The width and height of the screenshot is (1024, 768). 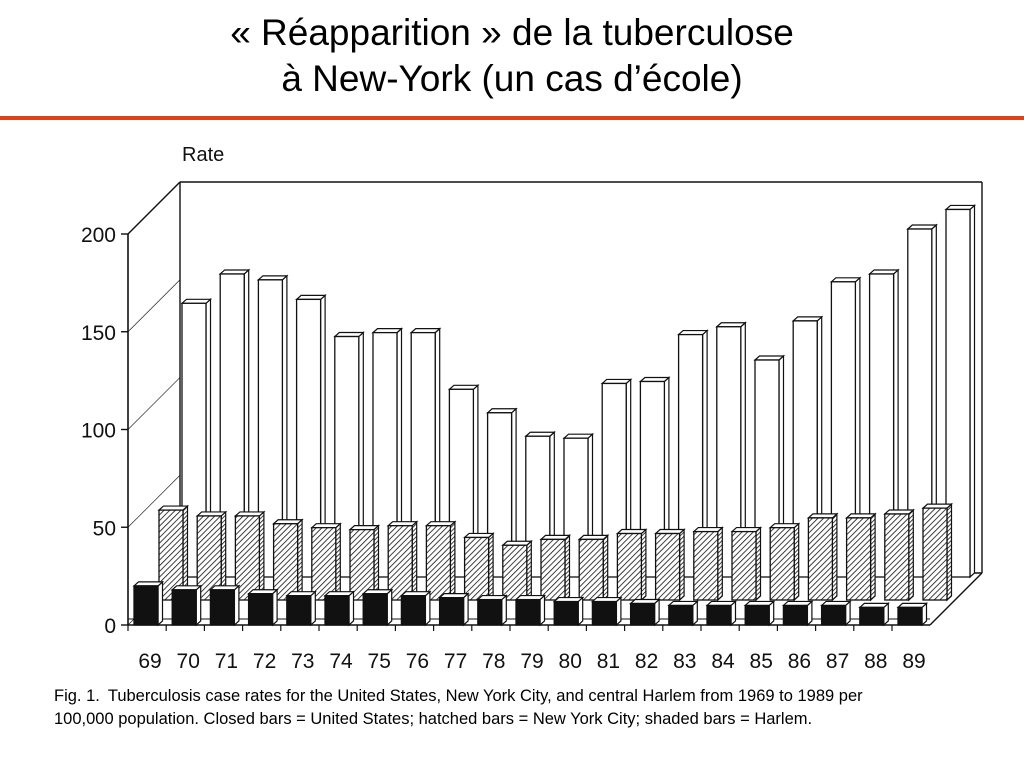 What do you see at coordinates (837, 661) in the screenshot?
I see `x-tick-label: 87` at bounding box center [837, 661].